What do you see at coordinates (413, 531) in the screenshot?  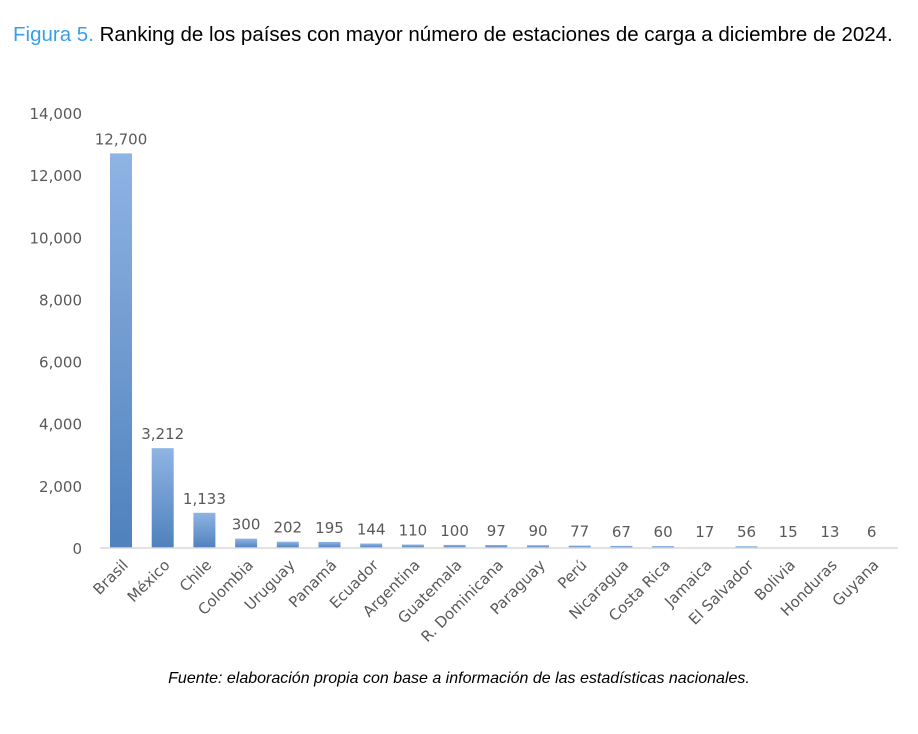 I see `data-label: 110` at bounding box center [413, 531].